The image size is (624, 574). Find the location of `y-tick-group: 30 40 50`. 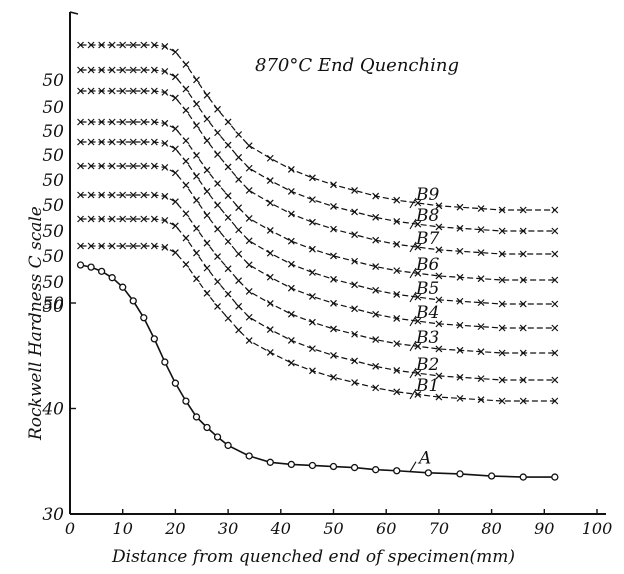

y-tick-group: 30 40 50 is located at coordinates (58, 409).